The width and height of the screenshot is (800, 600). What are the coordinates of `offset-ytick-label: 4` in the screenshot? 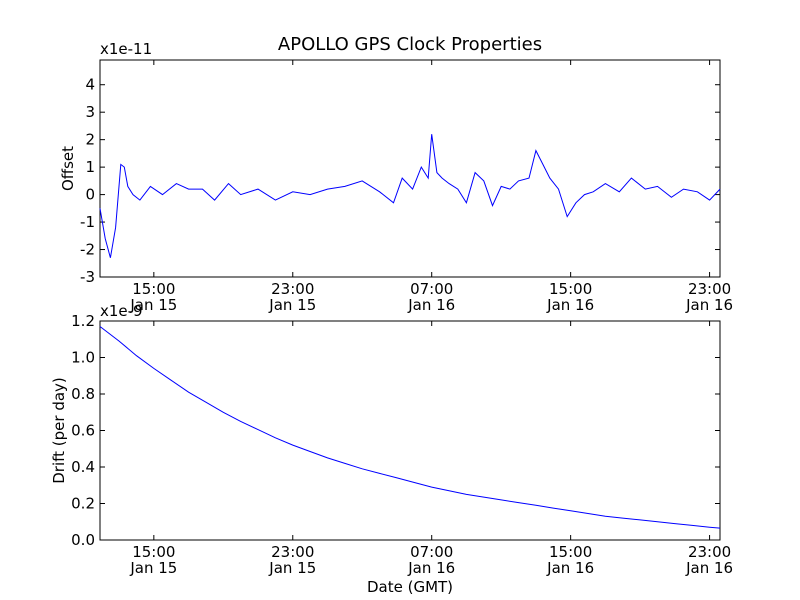 It's located at (90, 85).